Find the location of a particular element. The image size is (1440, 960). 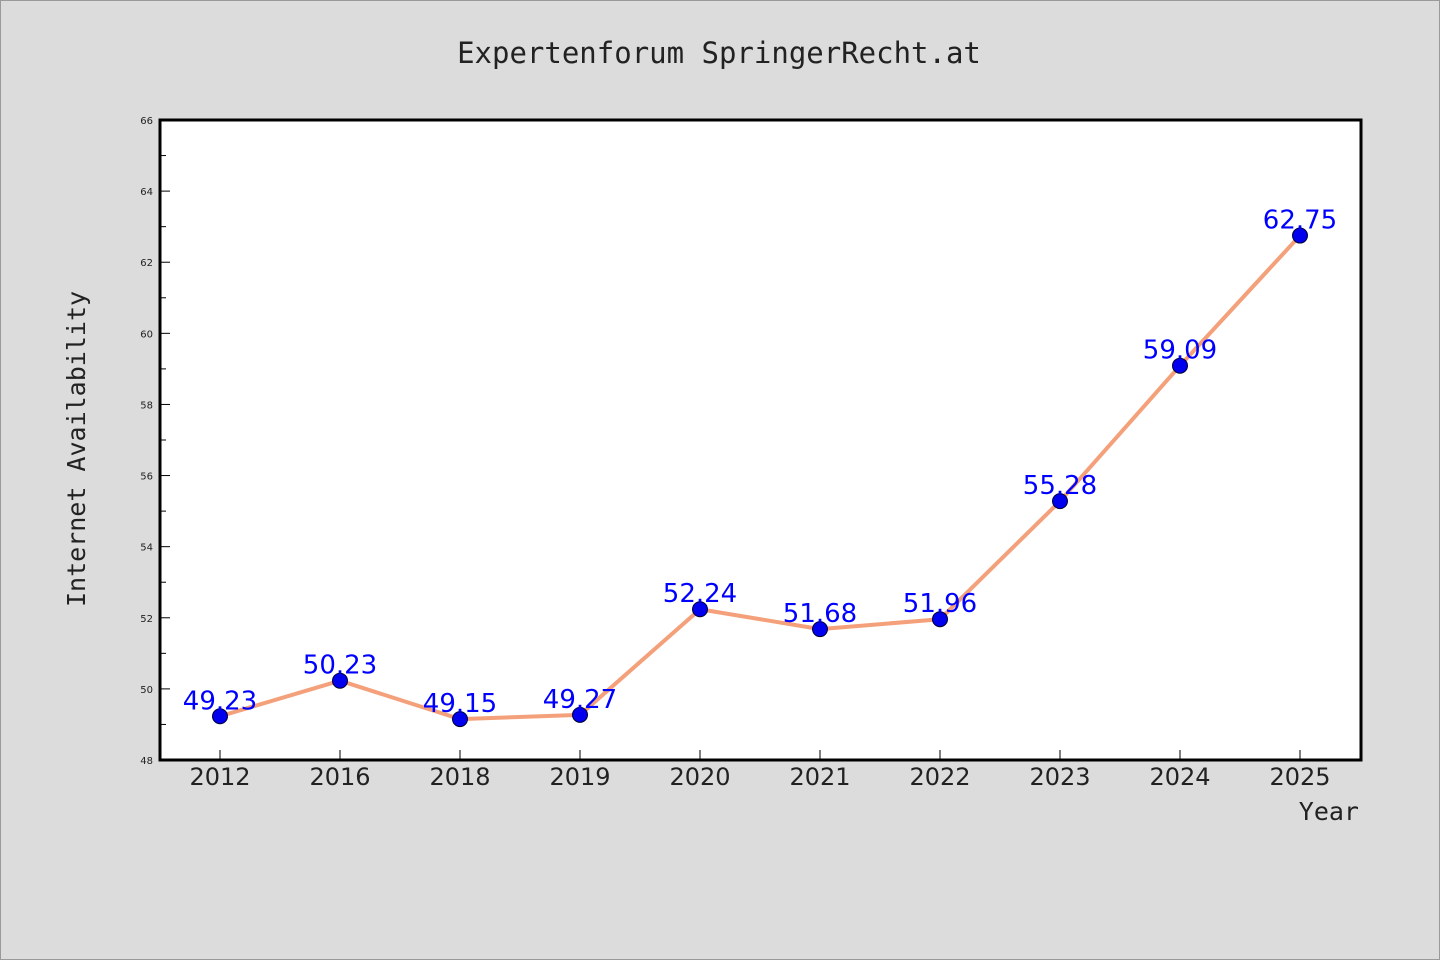

y-tick-label: 56 is located at coordinates (146, 477).